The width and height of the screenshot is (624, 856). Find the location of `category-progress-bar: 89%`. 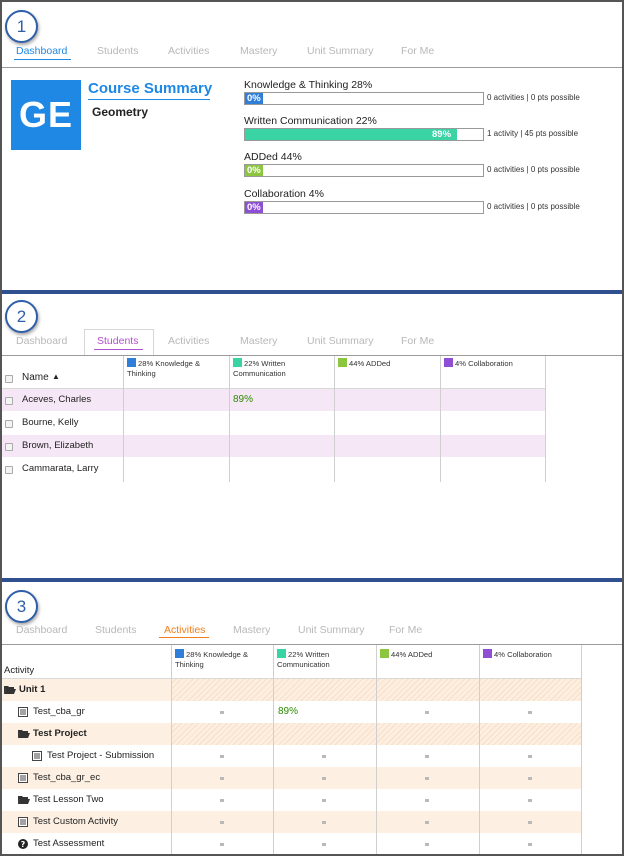

category-progress-bar: 89% is located at coordinates (364, 134).